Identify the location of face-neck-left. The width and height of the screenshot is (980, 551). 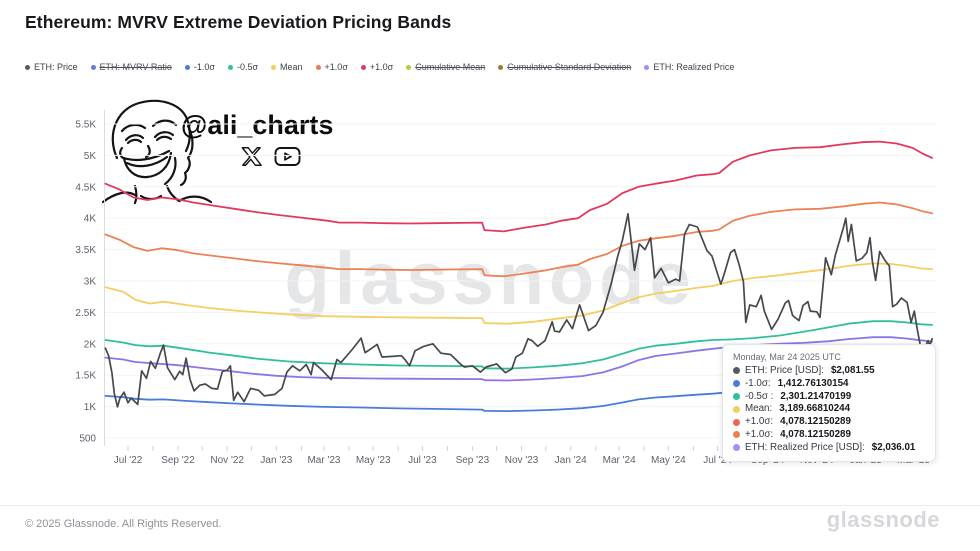
(135, 194).